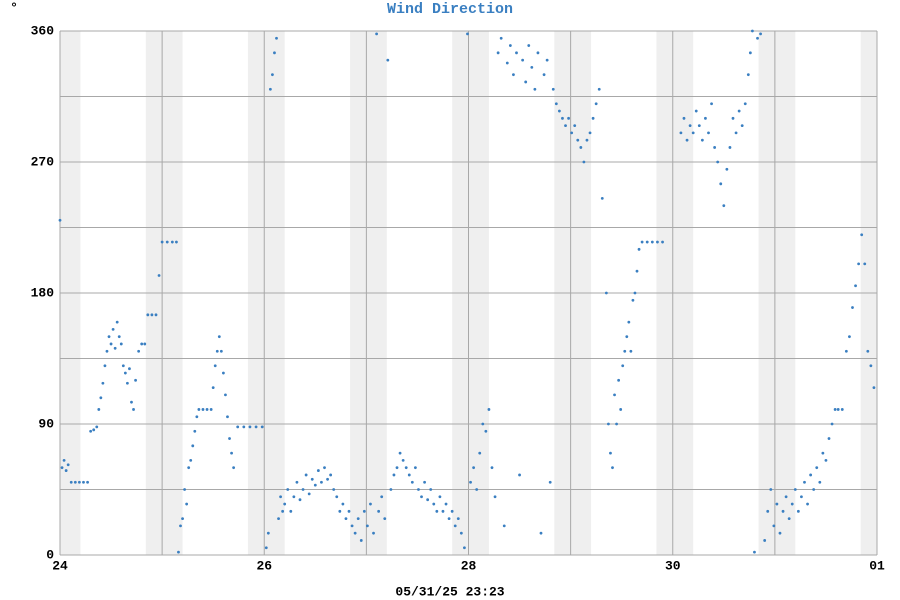  Describe the element at coordinates (43, 292) in the screenshot. I see `y-tick-label: 180` at that location.